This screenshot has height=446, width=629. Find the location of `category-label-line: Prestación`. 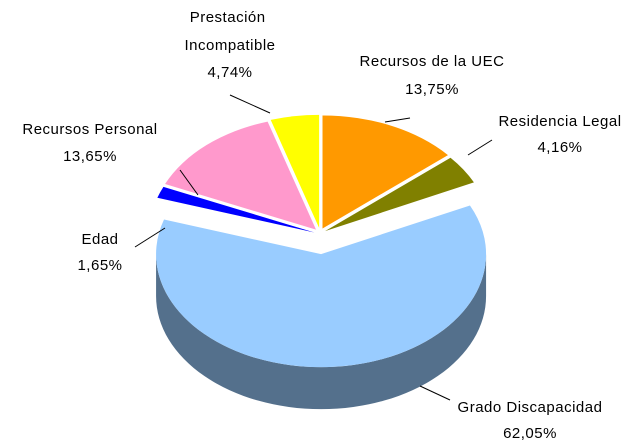

category-label-line: Prestación is located at coordinates (230, 17).